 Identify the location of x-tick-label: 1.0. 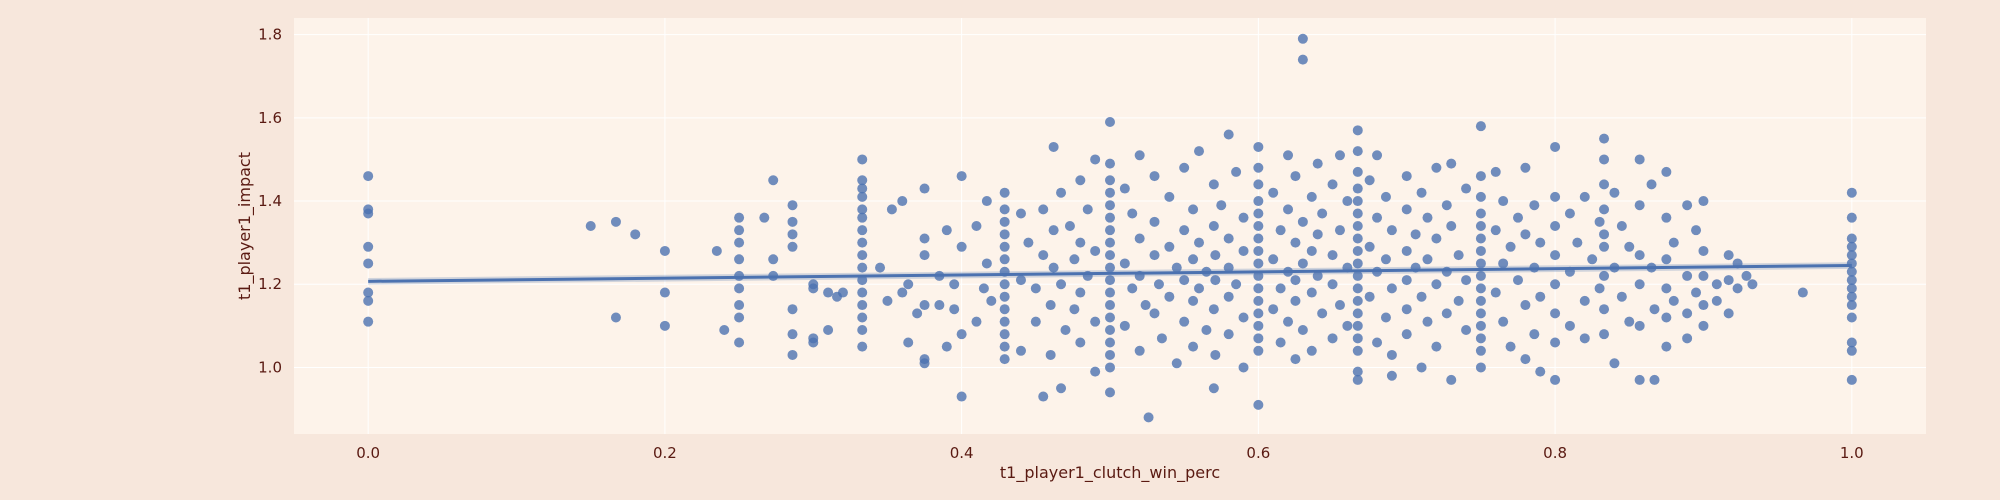
(1852, 453).